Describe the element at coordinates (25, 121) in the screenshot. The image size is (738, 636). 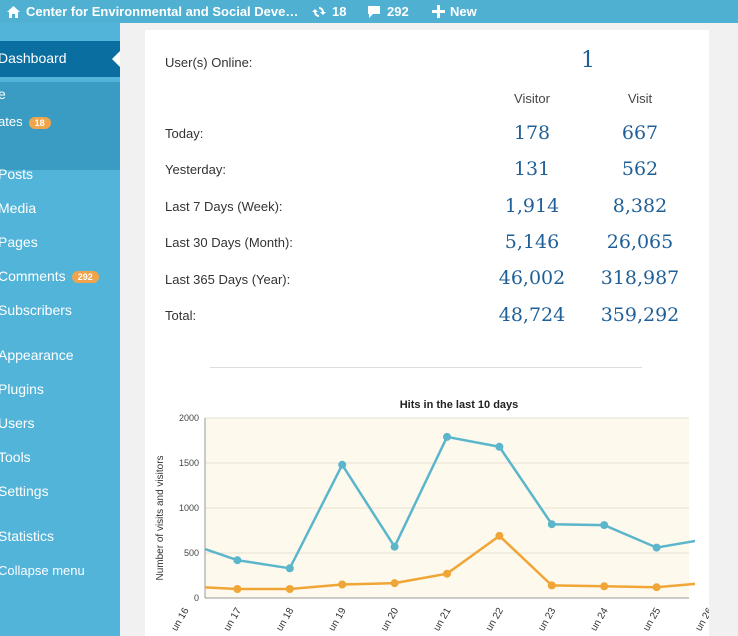
I see `submenu-updates: ates 18` at that location.